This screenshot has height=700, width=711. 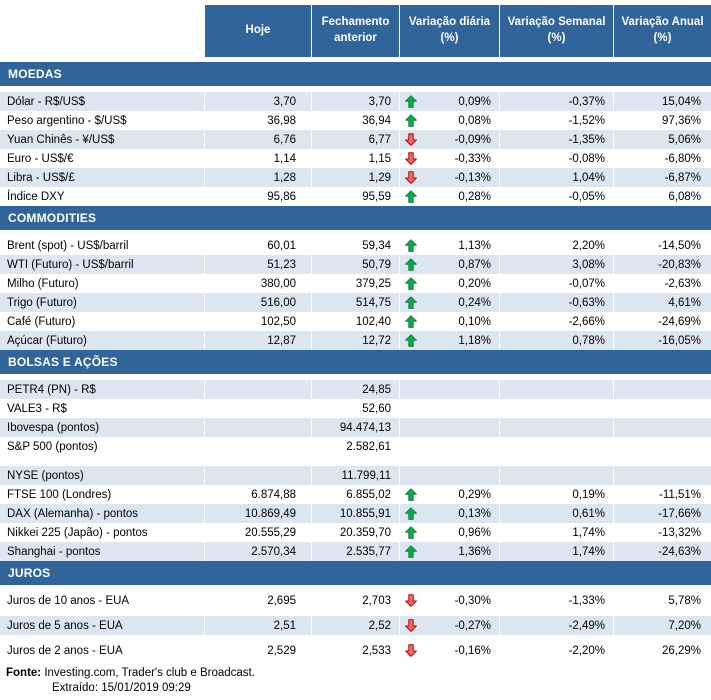 I want to click on table-row-nyse-pontos: NYSE (pontos) 11.799,11, so click(x=355, y=475).